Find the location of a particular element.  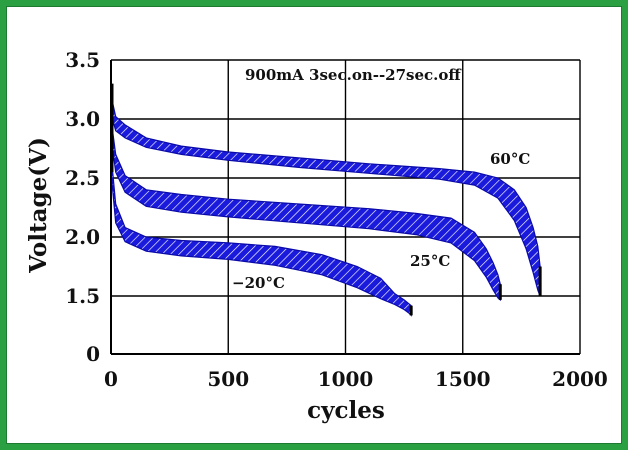

x-tick-label: 1500 is located at coordinates (463, 379).